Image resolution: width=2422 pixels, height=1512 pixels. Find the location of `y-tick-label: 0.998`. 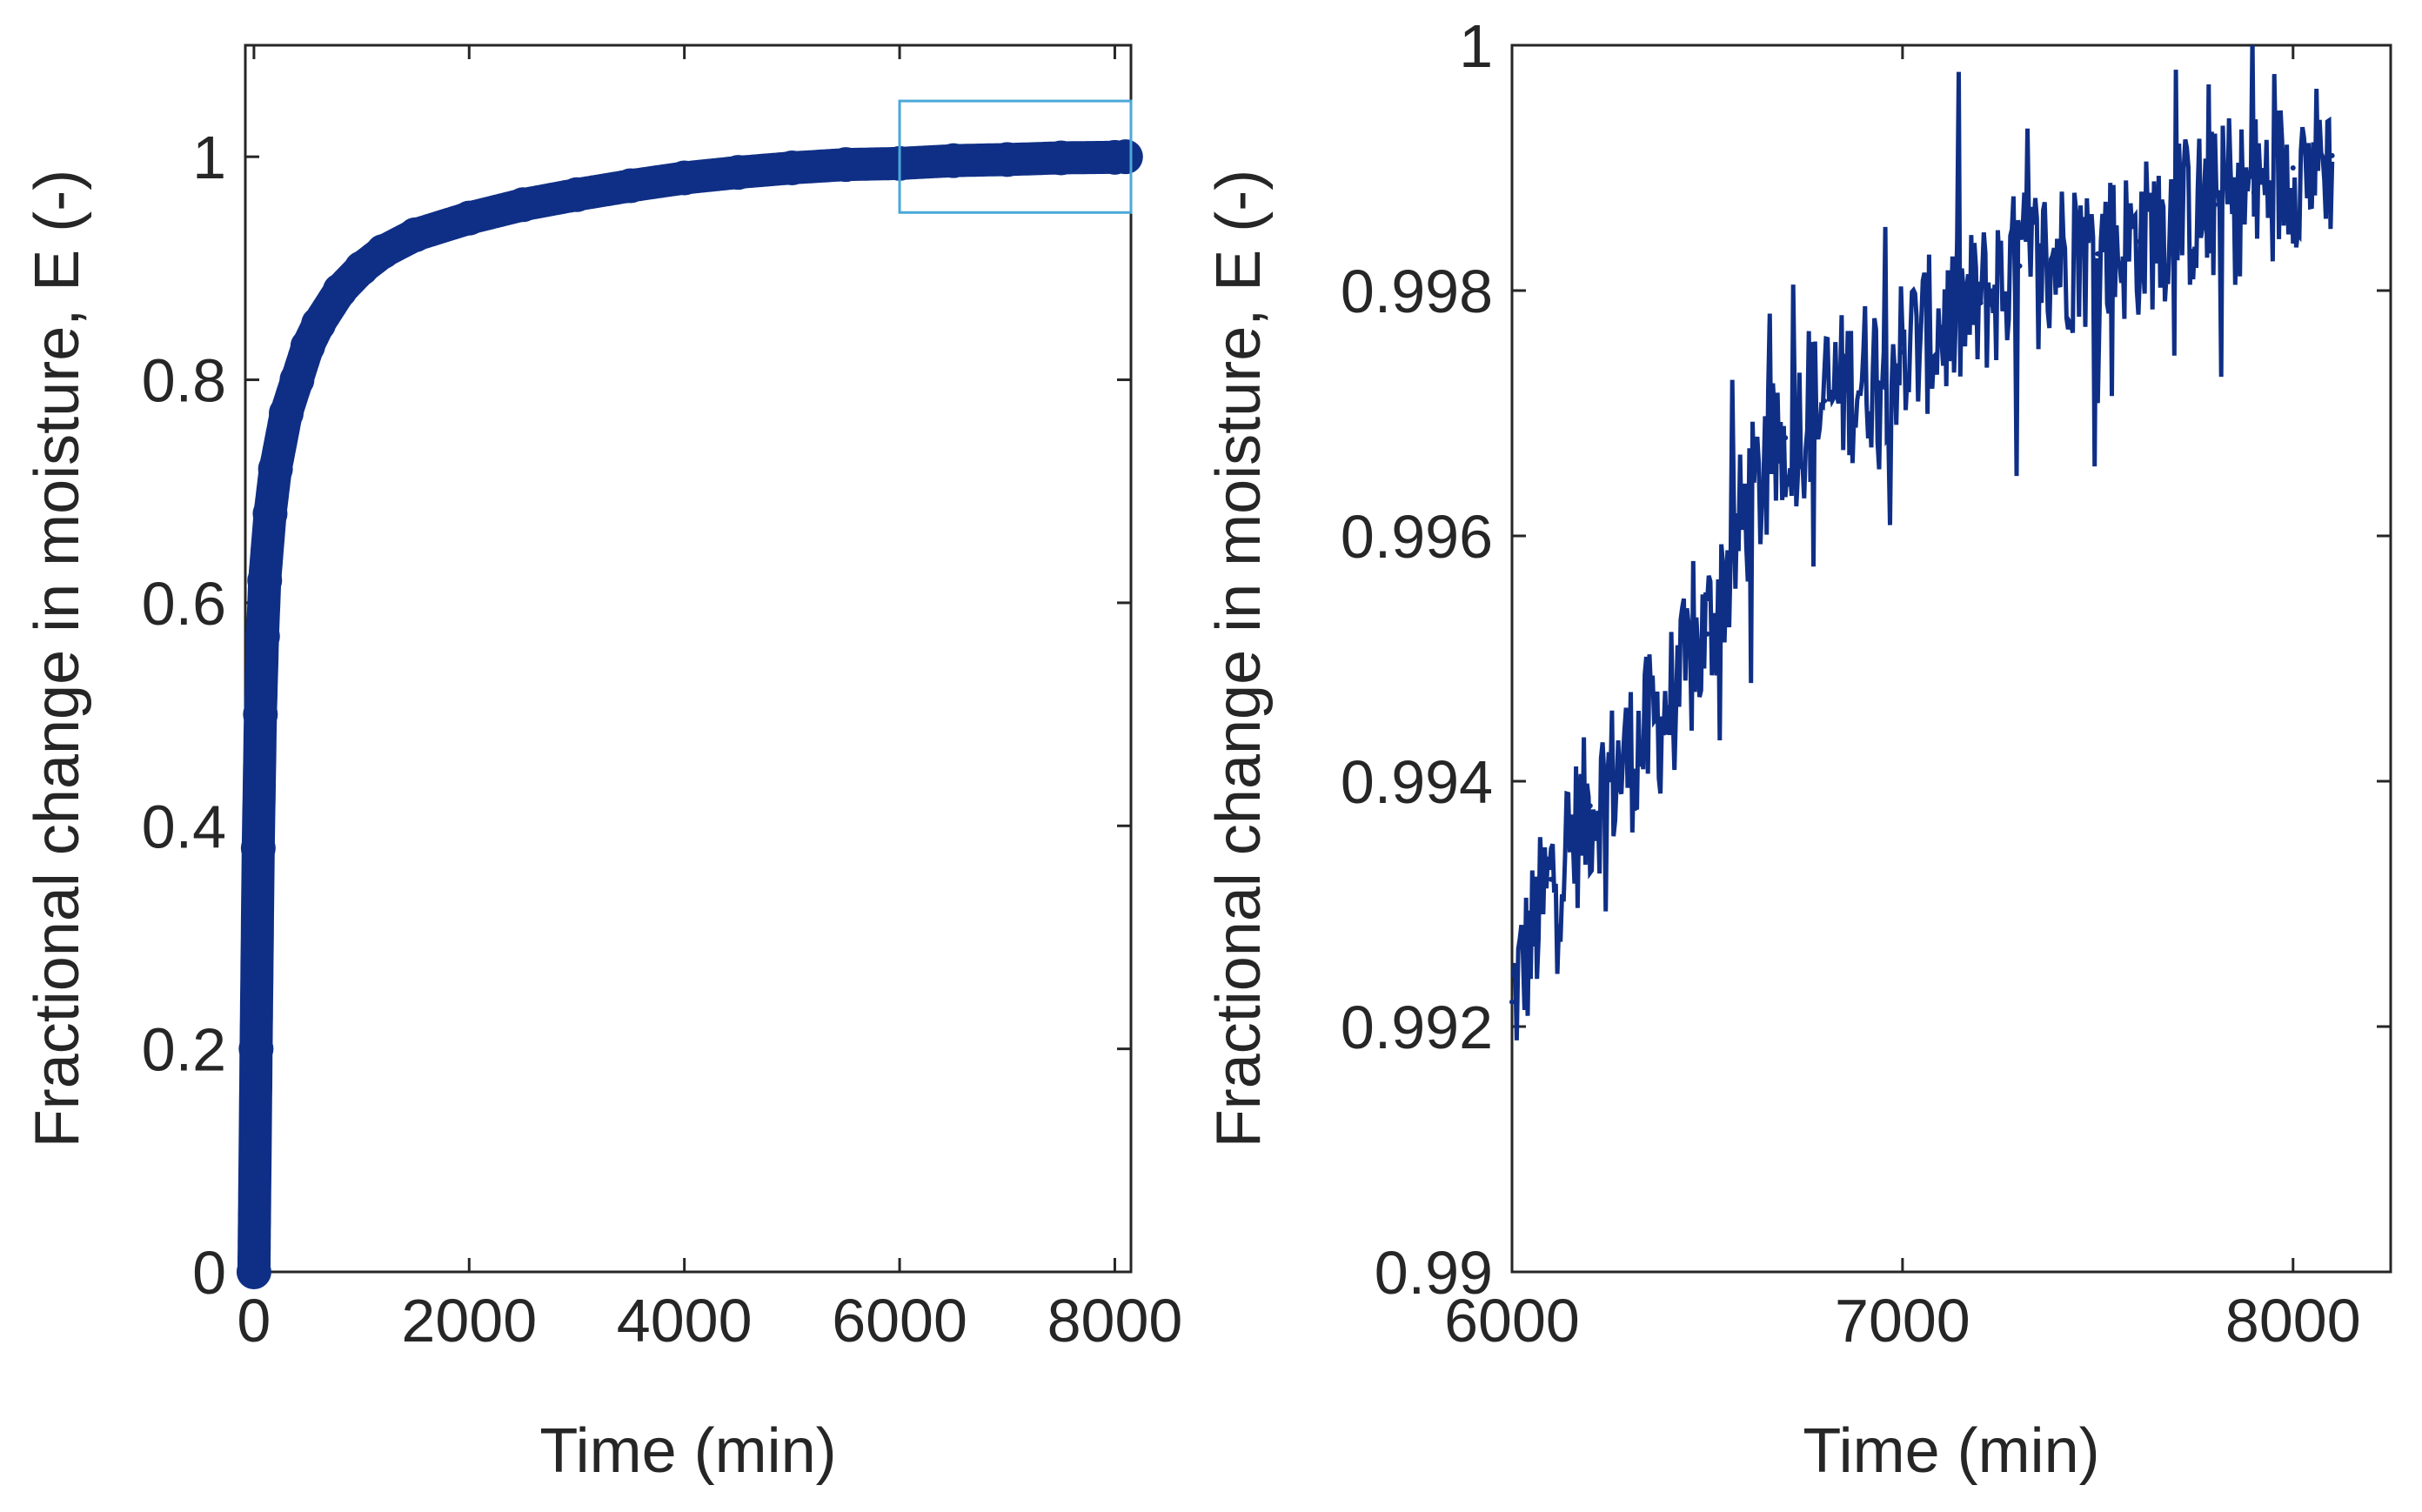

y-tick-label: 0.998 is located at coordinates (1417, 291).